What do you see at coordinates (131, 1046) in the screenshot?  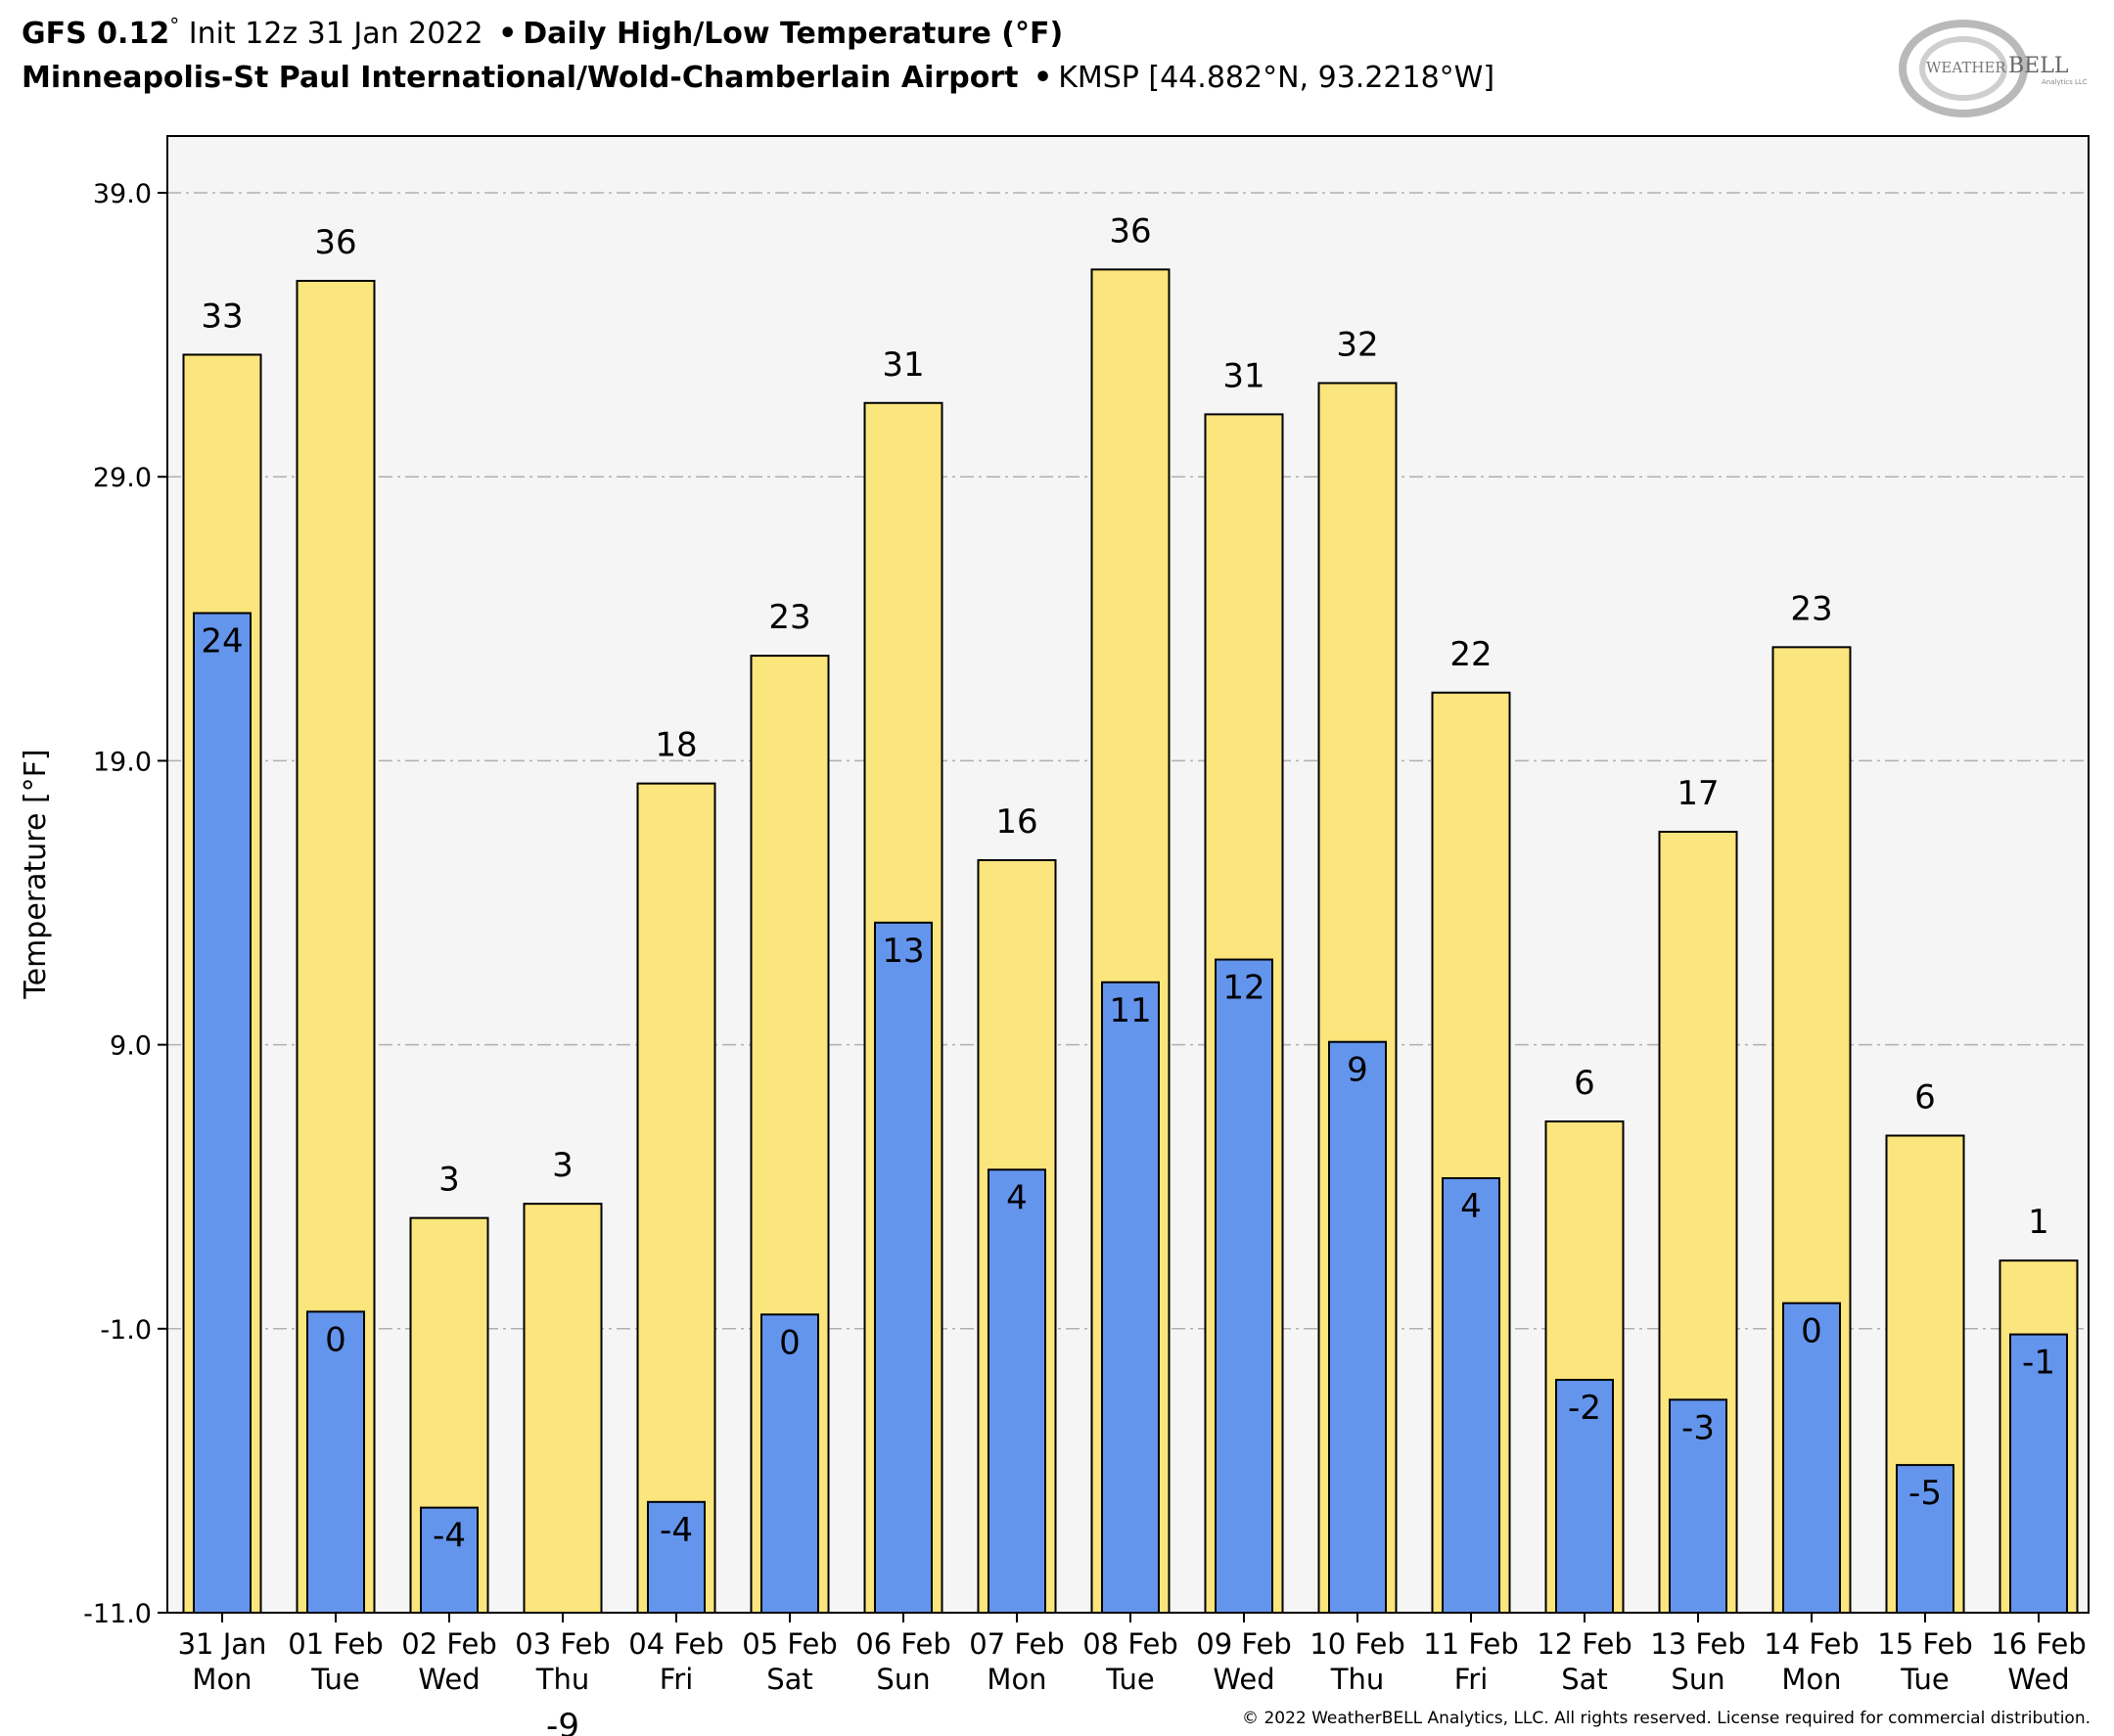 I see `y-tick-label: 9.0` at bounding box center [131, 1046].